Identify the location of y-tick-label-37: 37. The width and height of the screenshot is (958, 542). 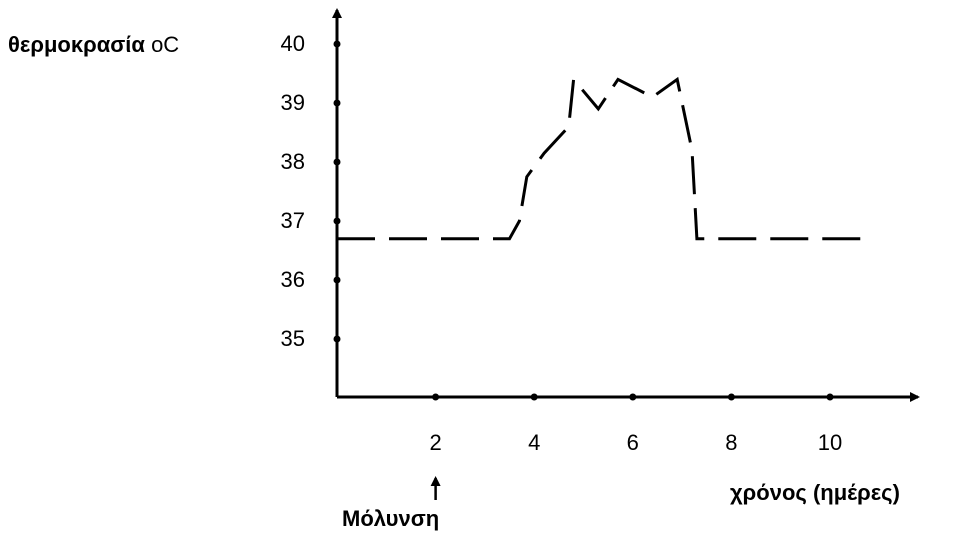
(293, 220).